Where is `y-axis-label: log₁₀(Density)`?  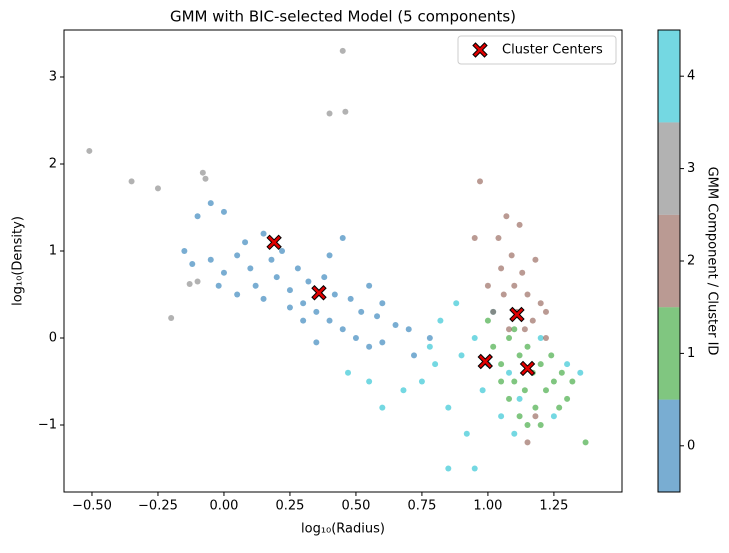 y-axis-label: log₁₀(Density) is located at coordinates (18, 261).